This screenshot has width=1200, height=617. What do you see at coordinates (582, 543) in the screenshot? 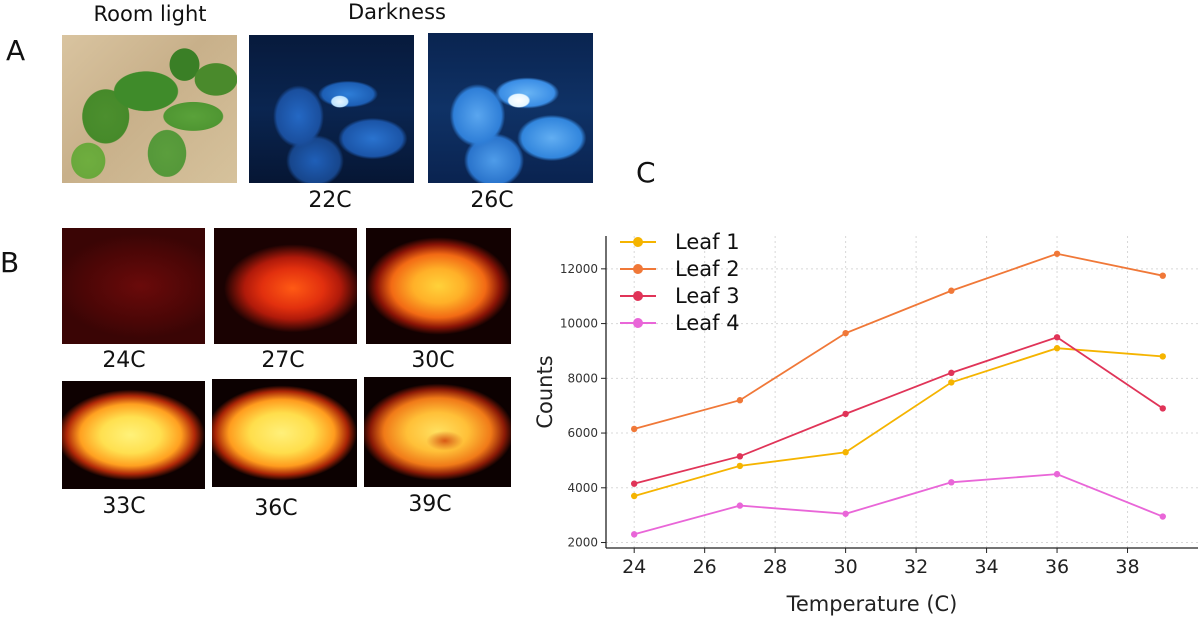
I see `y-tick-label: 2000` at bounding box center [582, 543].